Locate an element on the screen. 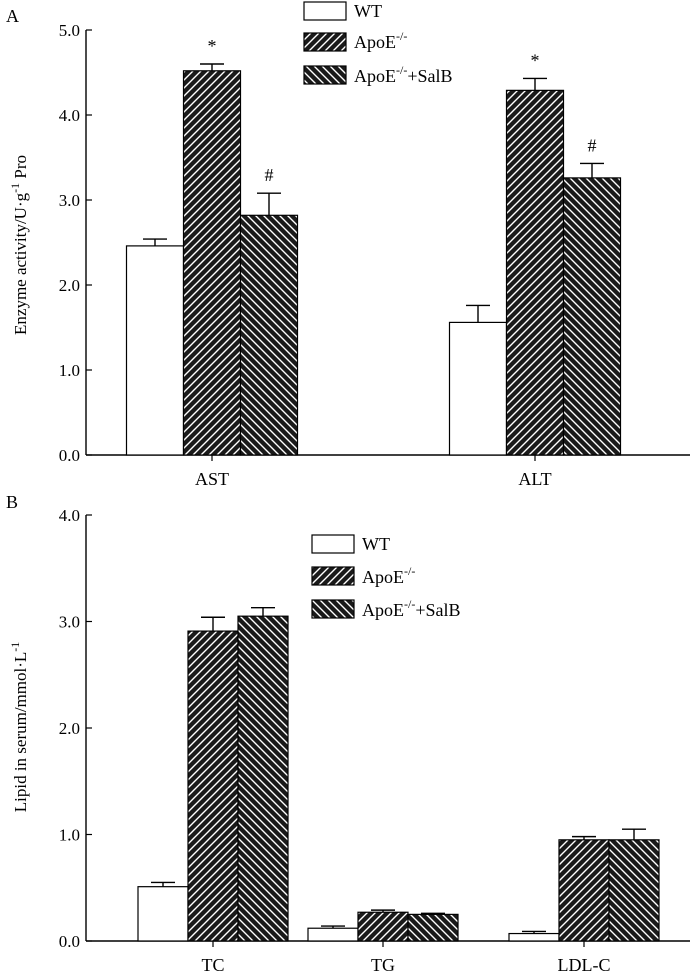 The width and height of the screenshot is (700, 972). panel-b-y-tick-label: 4.0 is located at coordinates (69, 515).